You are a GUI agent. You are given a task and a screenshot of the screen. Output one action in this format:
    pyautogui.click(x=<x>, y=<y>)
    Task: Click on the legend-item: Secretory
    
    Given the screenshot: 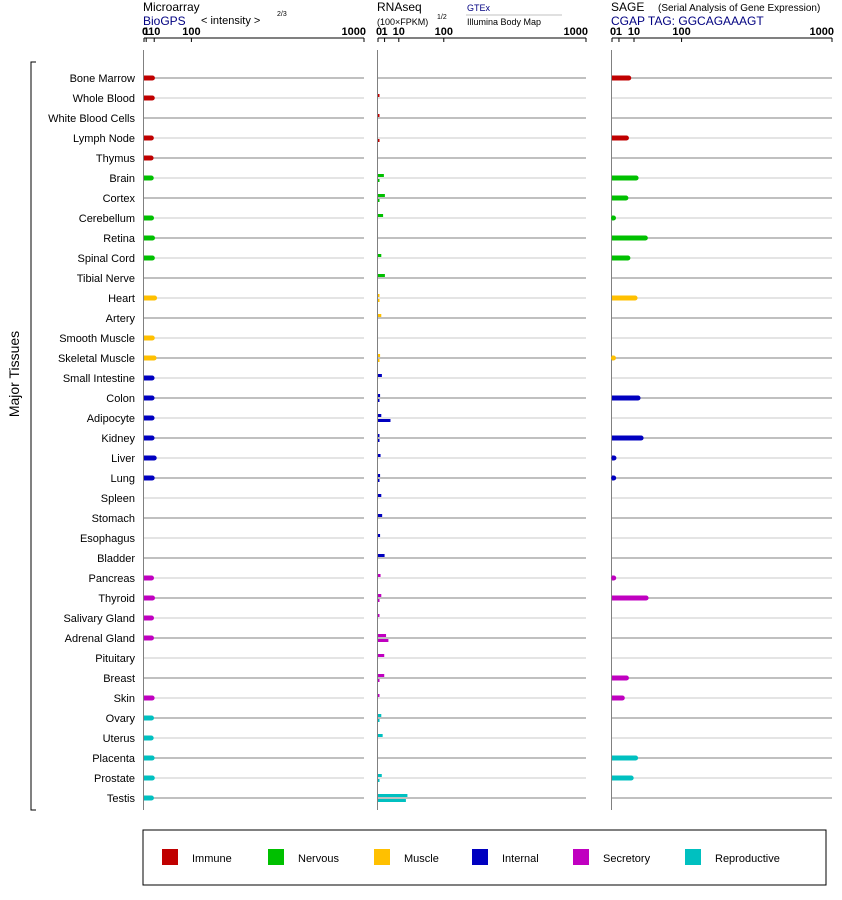 What is the action you would take?
    pyautogui.click(x=612, y=857)
    